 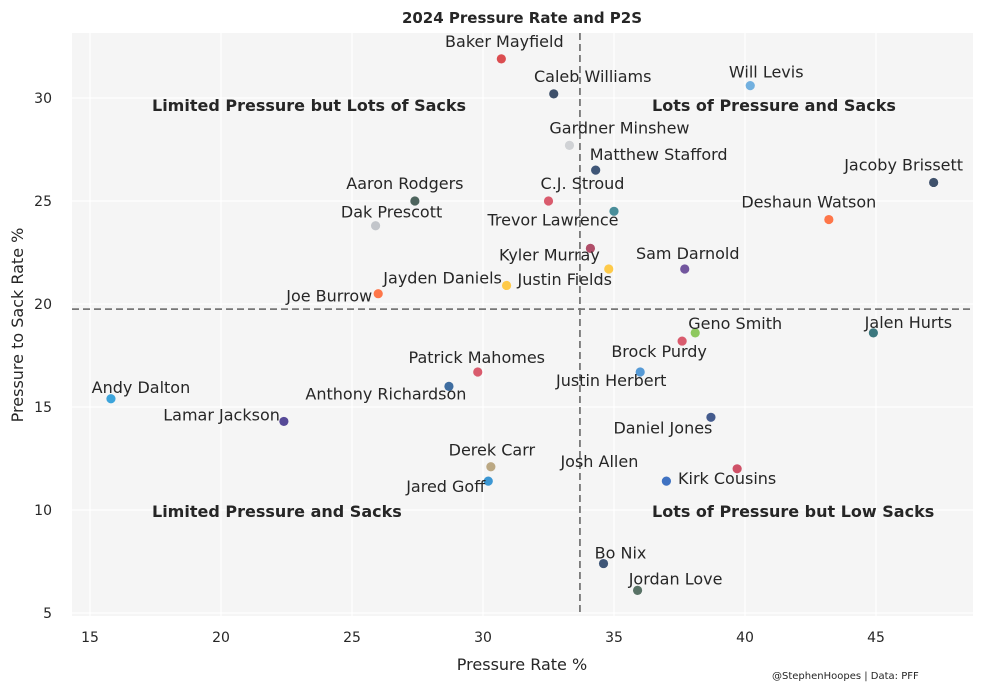 I want to click on chart-title: 2024 Pressure Rate and P2S, so click(x=522, y=18).